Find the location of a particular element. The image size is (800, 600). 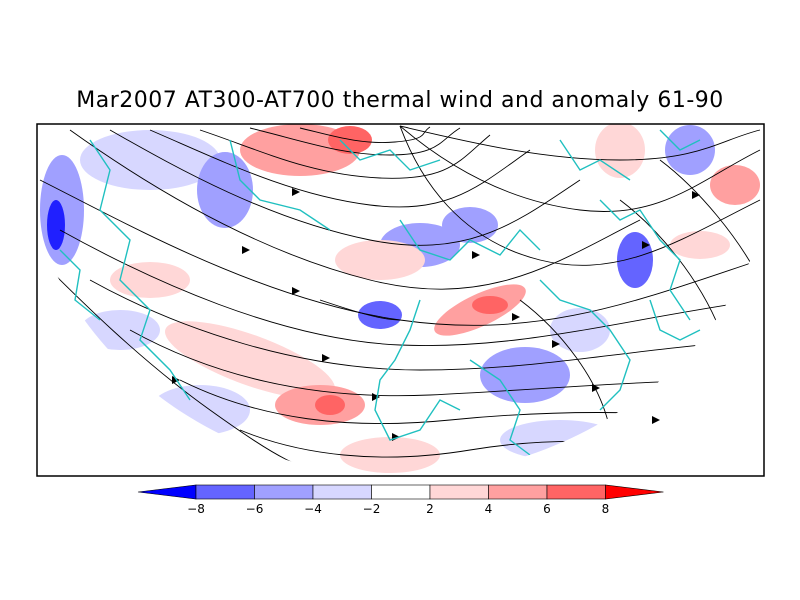

colorbar: −8 −6 −4 −2 2 4 6 8 is located at coordinates (400, 500).